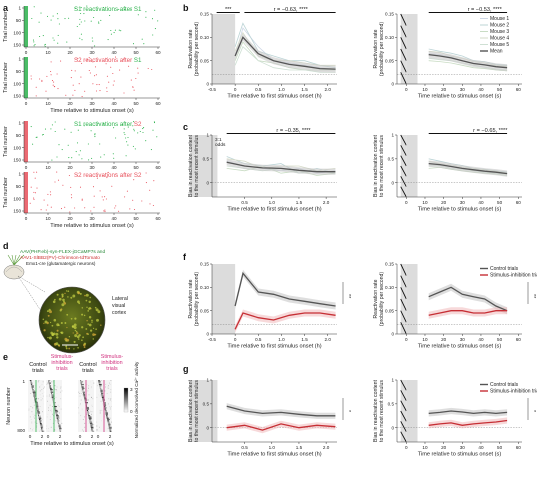  What do you see at coordinates (304, 89) in the screenshot?
I see `x-tick-label: 1.5` at bounding box center [304, 89].